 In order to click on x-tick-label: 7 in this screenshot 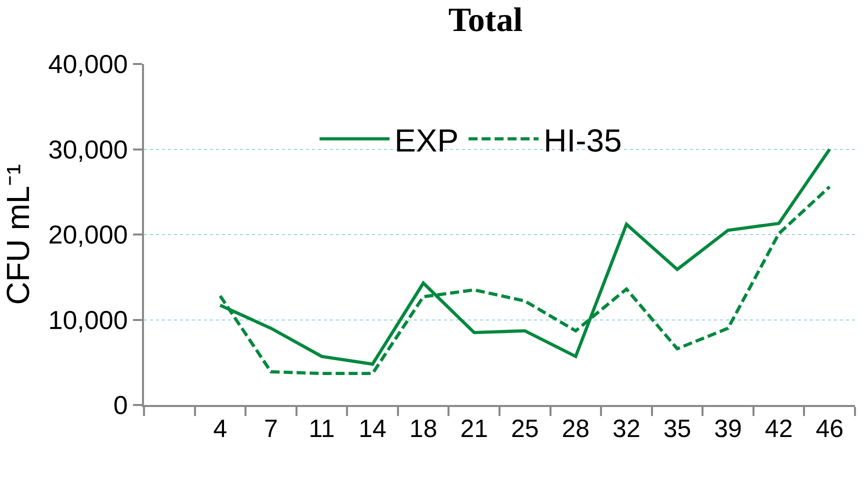, I will do `click(271, 429)`.